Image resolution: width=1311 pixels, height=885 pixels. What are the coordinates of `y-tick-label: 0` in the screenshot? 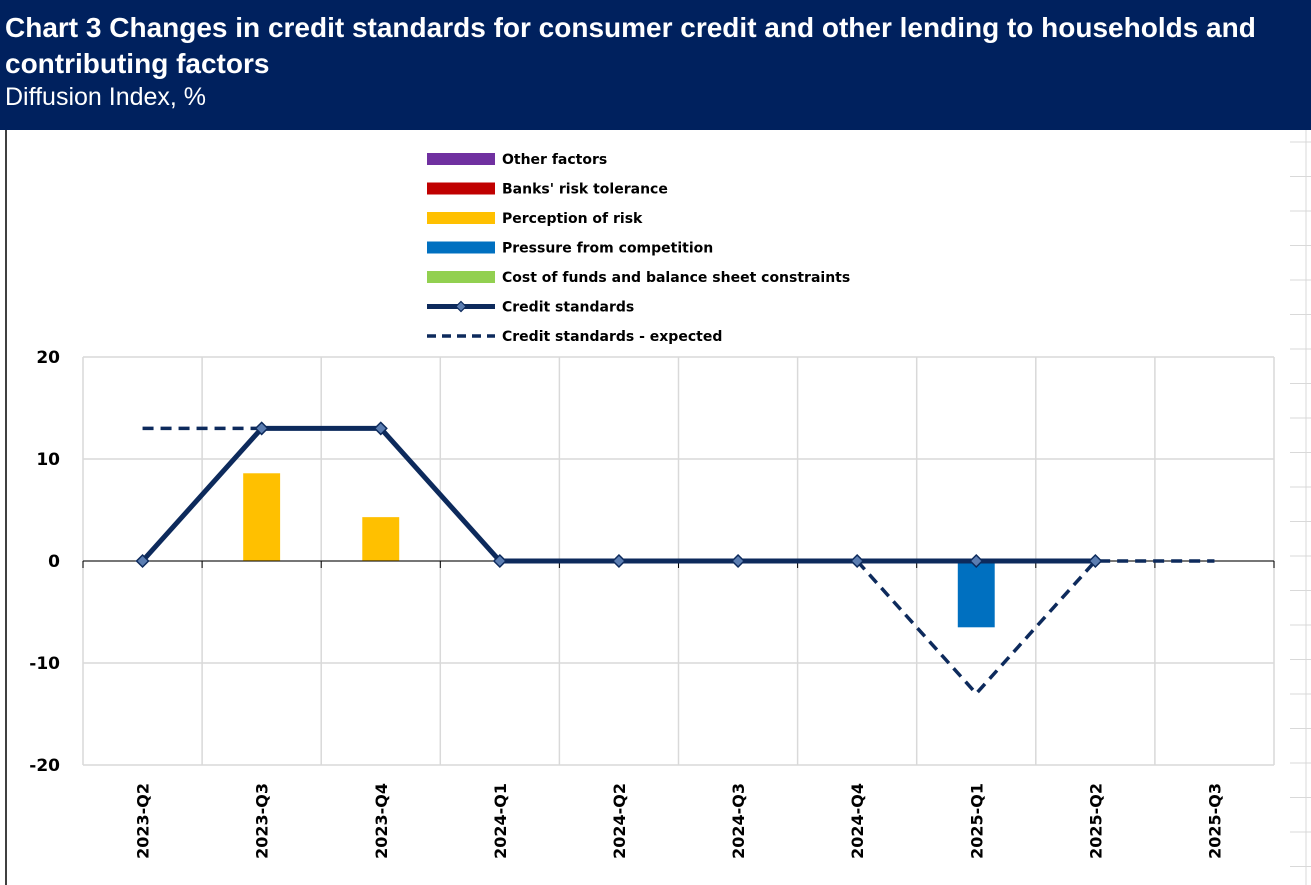 It's located at (54, 562).